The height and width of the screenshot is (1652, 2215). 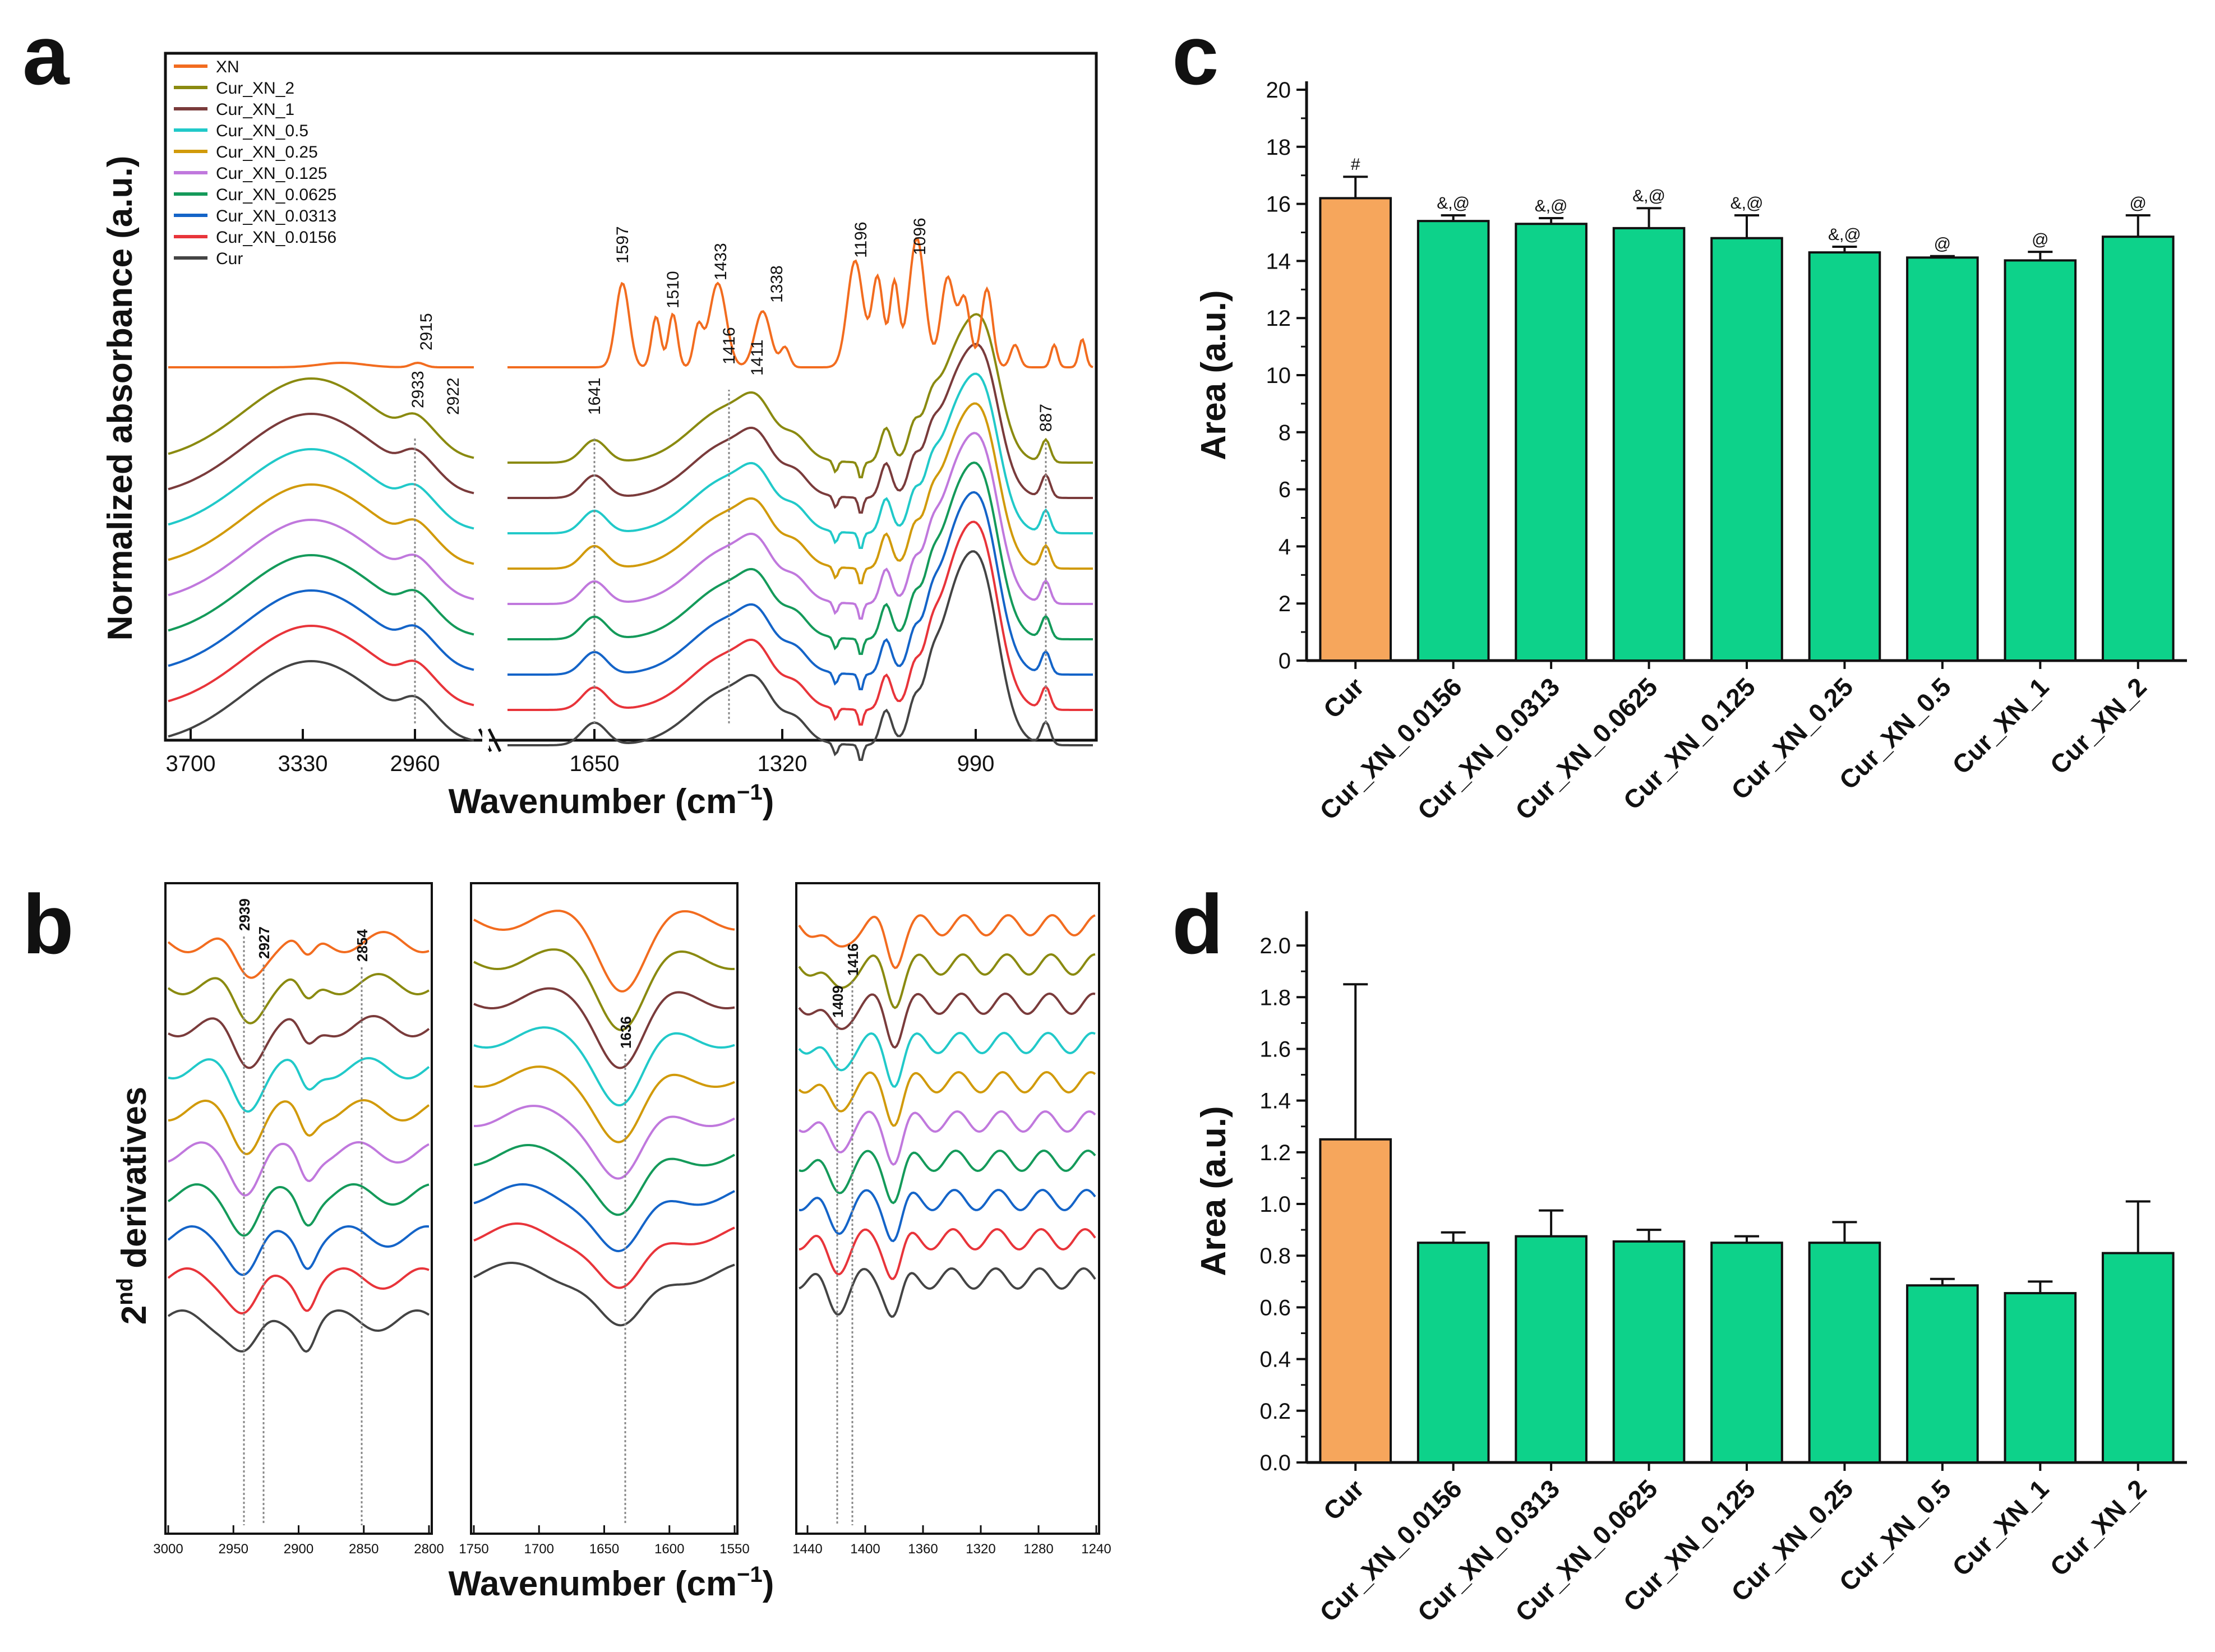 What do you see at coordinates (976, 763) in the screenshot?
I see `x-tick-label: 990` at bounding box center [976, 763].